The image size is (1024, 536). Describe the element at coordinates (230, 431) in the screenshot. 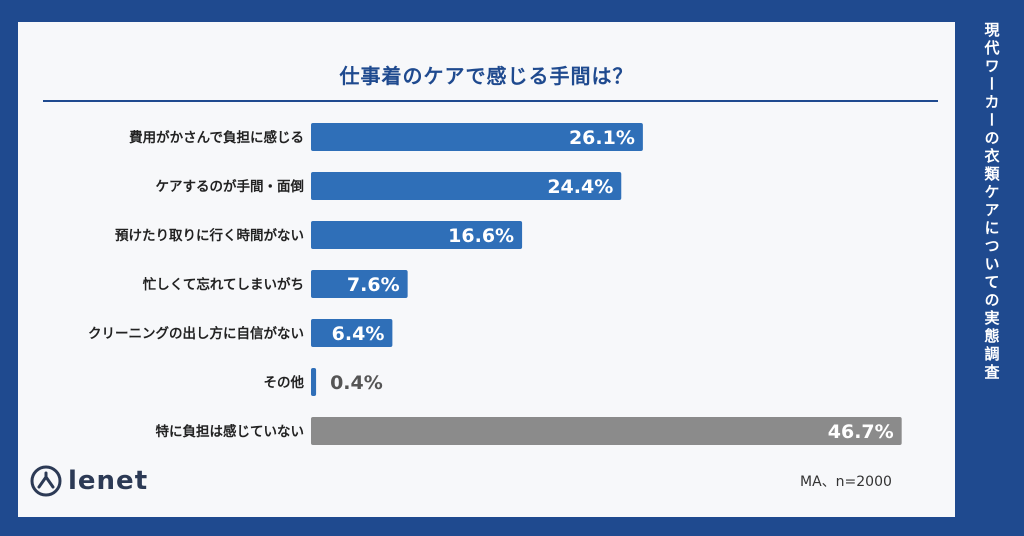

I see `category-label: 特に負担は感じていない` at that location.